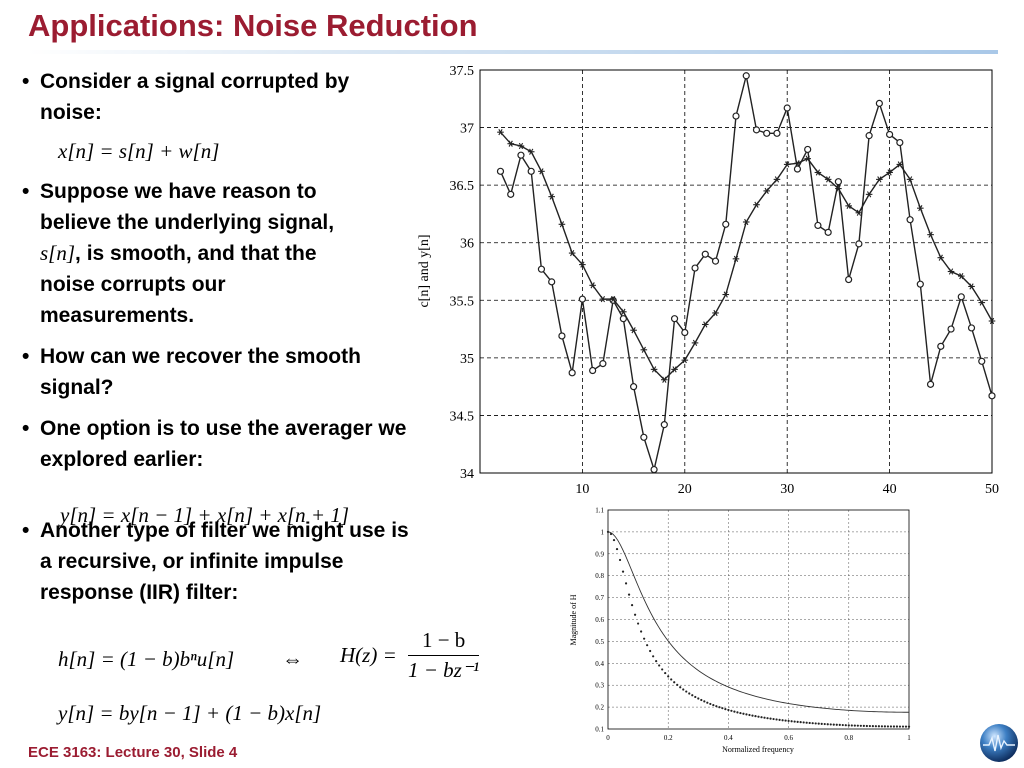 This screenshot has height=768, width=1024. What do you see at coordinates (599, 554) in the screenshot?
I see `y-tick-label: 0.9` at bounding box center [599, 554].